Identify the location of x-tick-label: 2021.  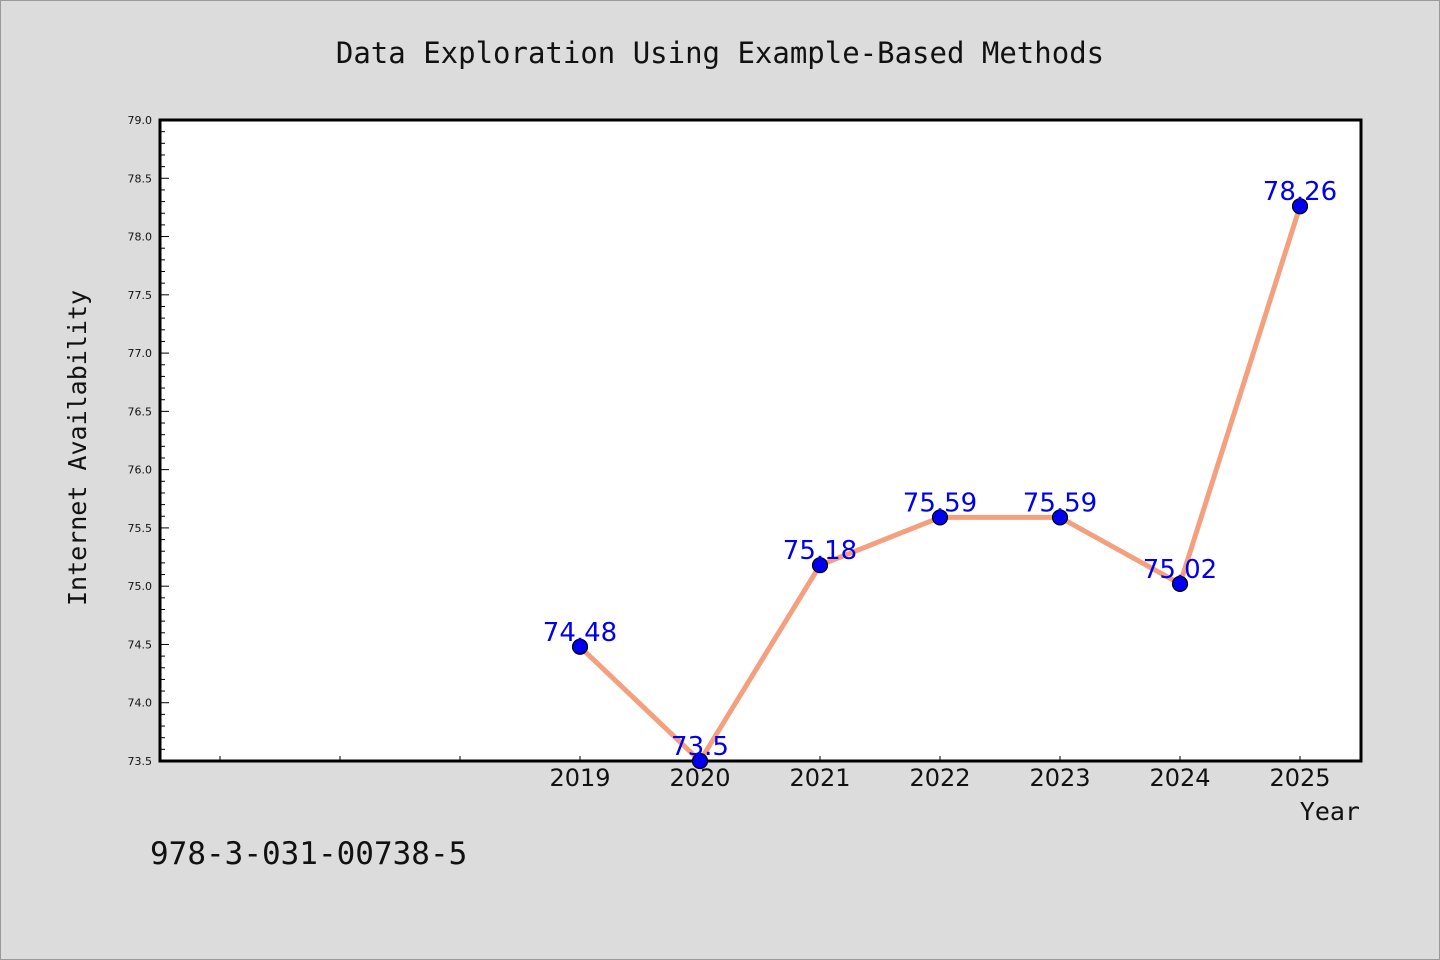
(819, 778).